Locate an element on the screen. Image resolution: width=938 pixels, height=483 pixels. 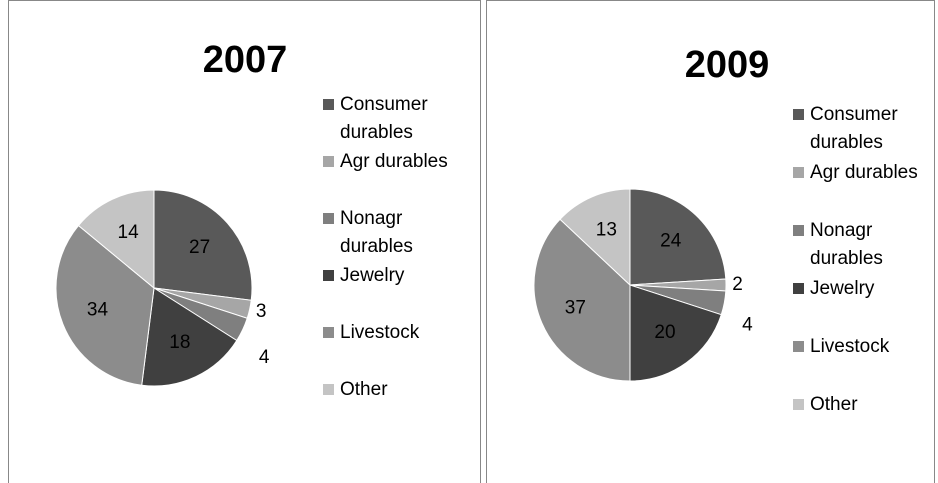
data-label: 24 is located at coordinates (671, 241).